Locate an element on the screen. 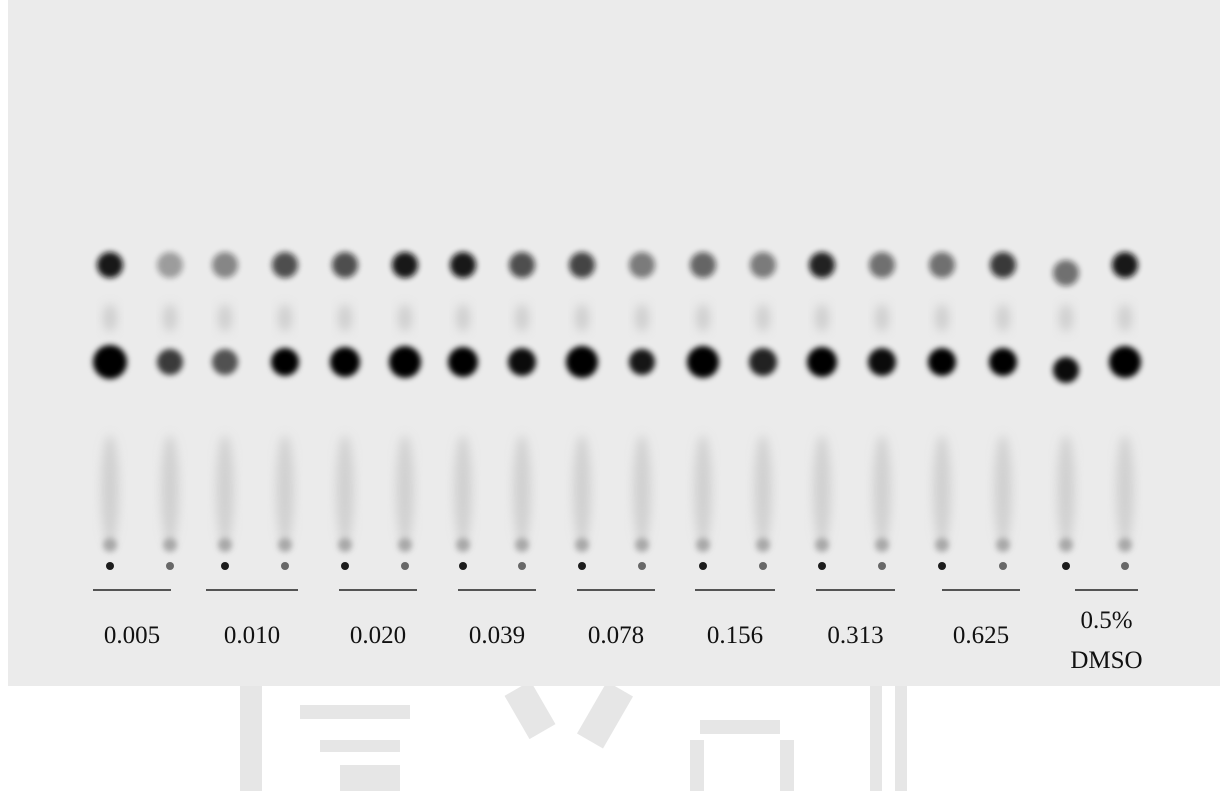 Image resolution: width=1220 pixels, height=791 pixels. concentration-label: 0.039 is located at coordinates (497, 635).